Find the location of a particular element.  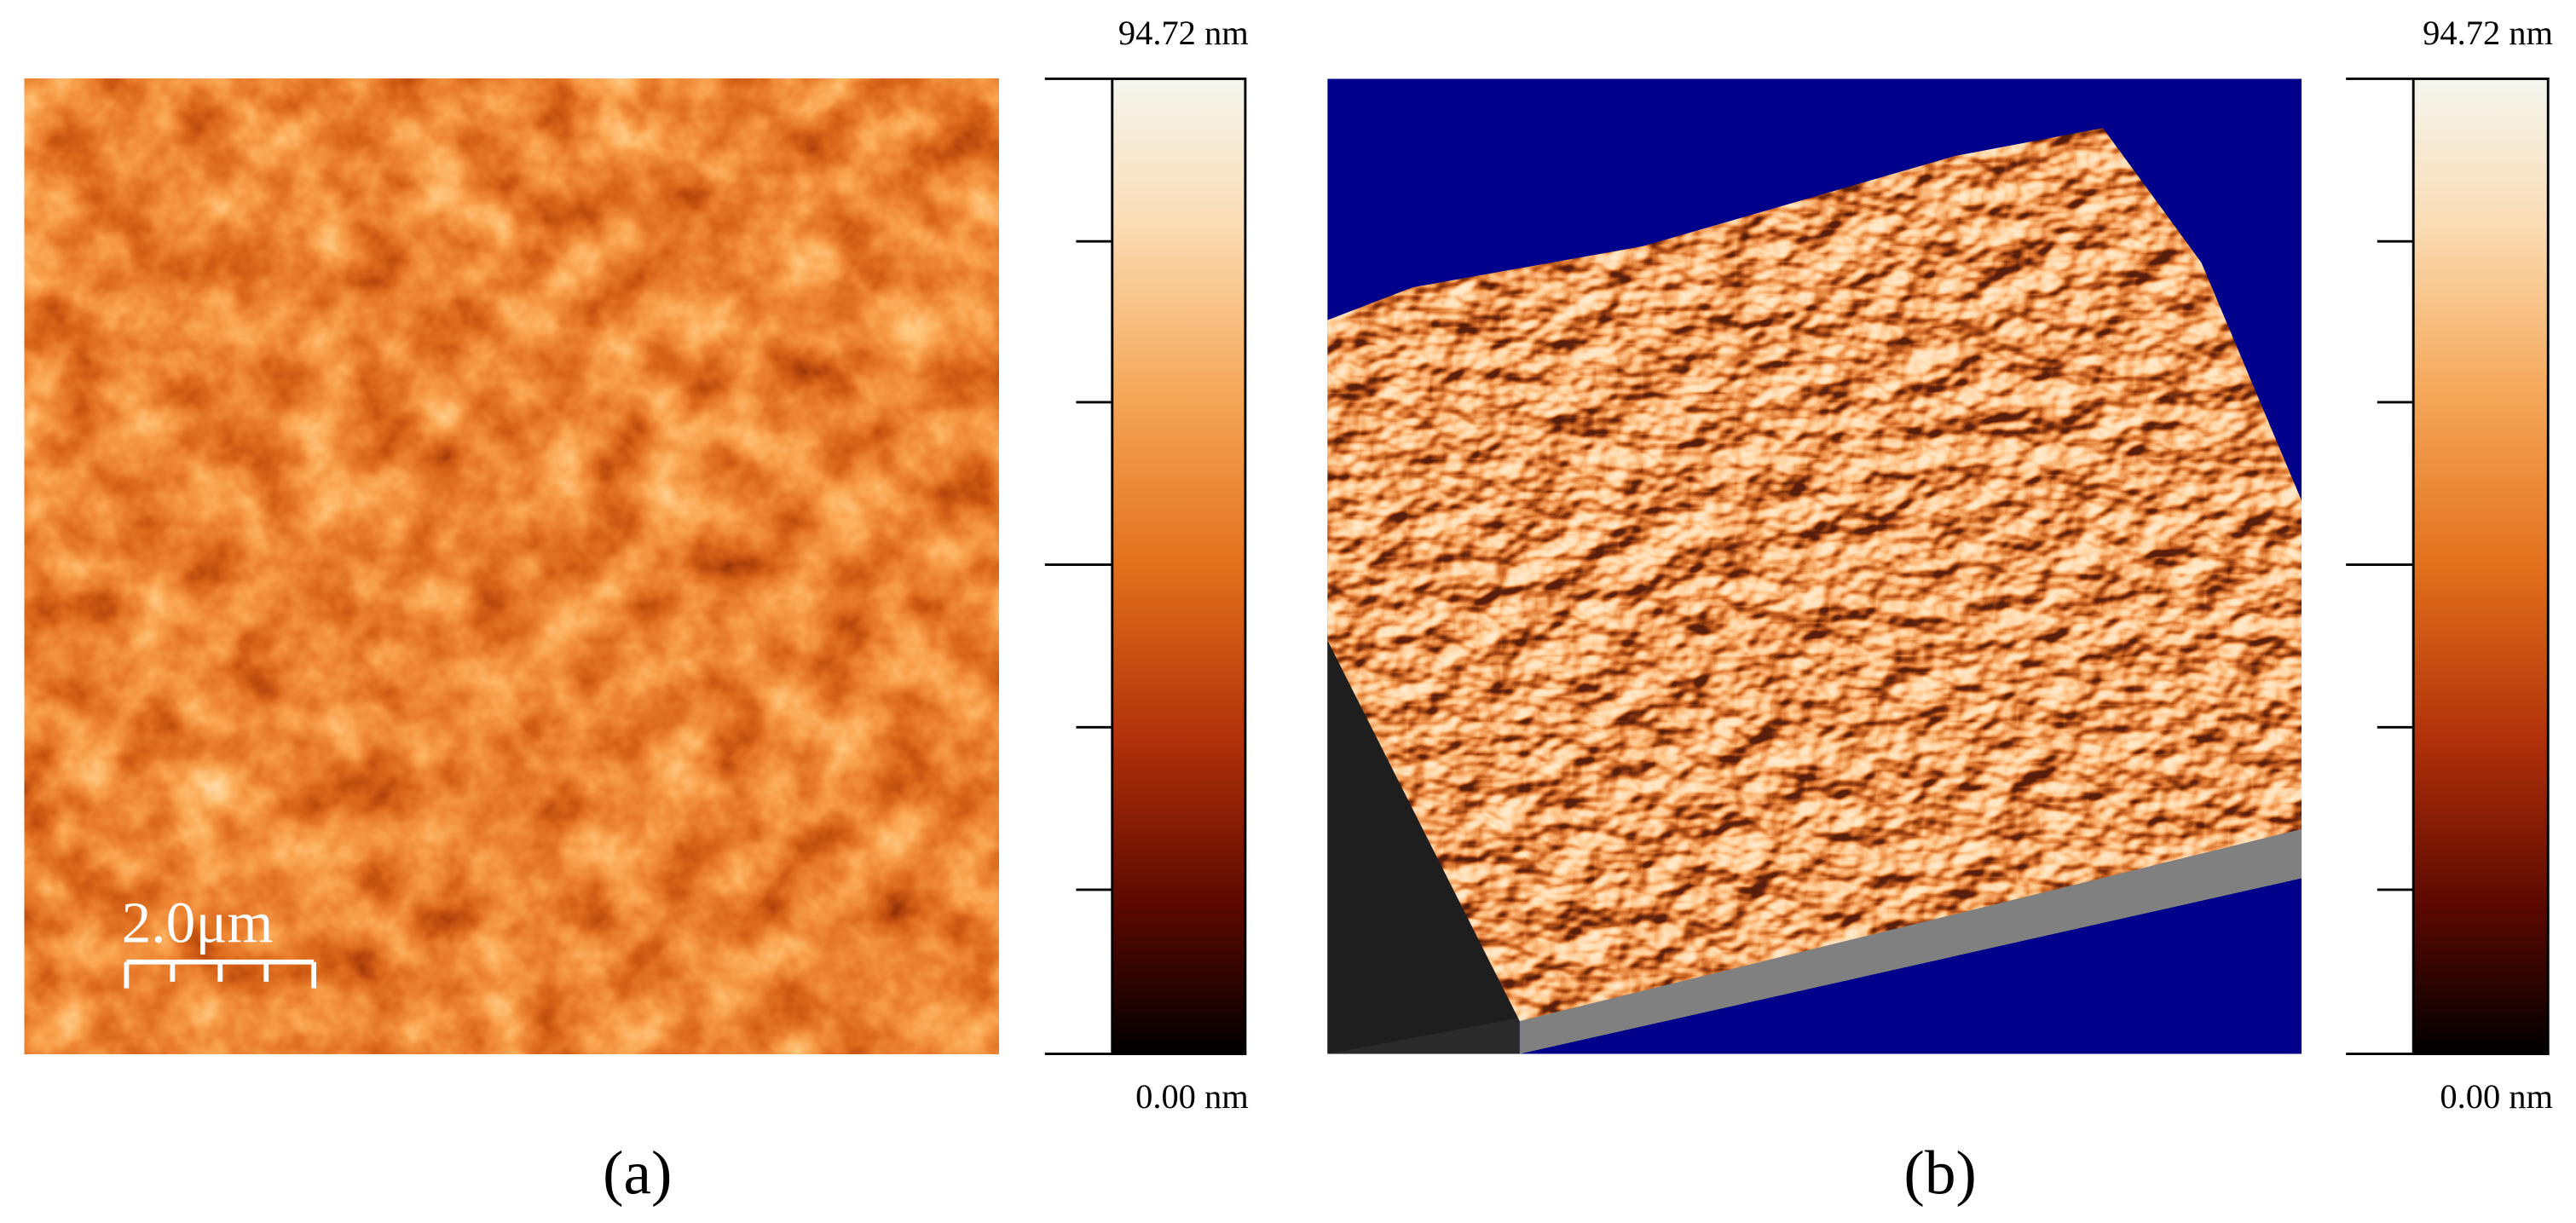

panel-label: (b) is located at coordinates (1939, 1172).